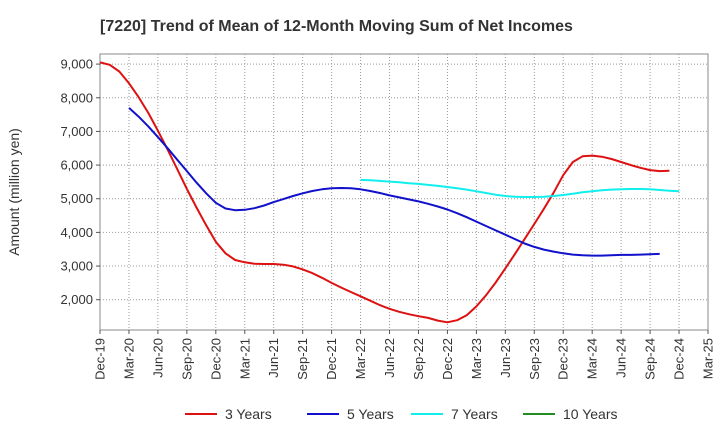  Describe the element at coordinates (76, 266) in the screenshot. I see `y-tick-label: 3,000` at that location.